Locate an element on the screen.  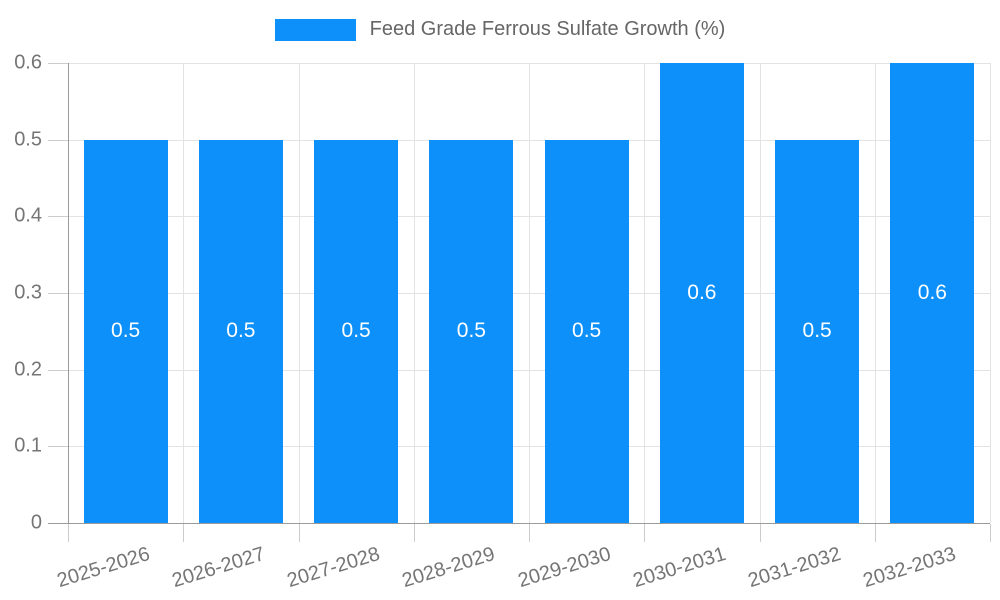
bar-2032-2033: 0.6 is located at coordinates (932, 293).